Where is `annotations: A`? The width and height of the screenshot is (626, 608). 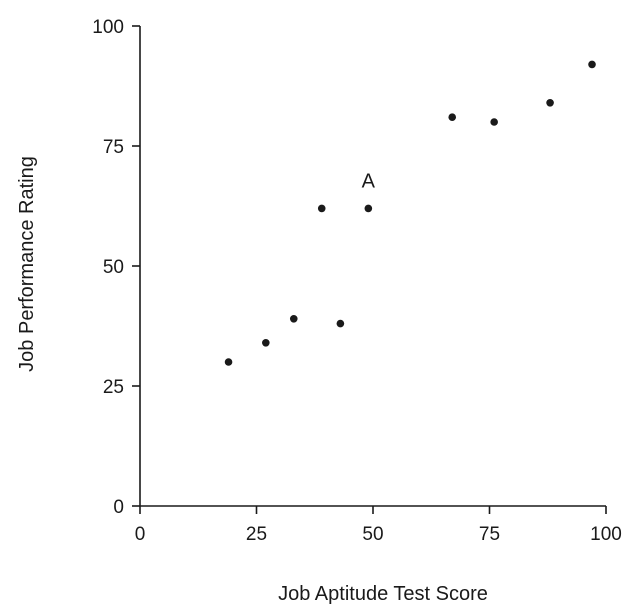 annotations: A is located at coordinates (369, 181).